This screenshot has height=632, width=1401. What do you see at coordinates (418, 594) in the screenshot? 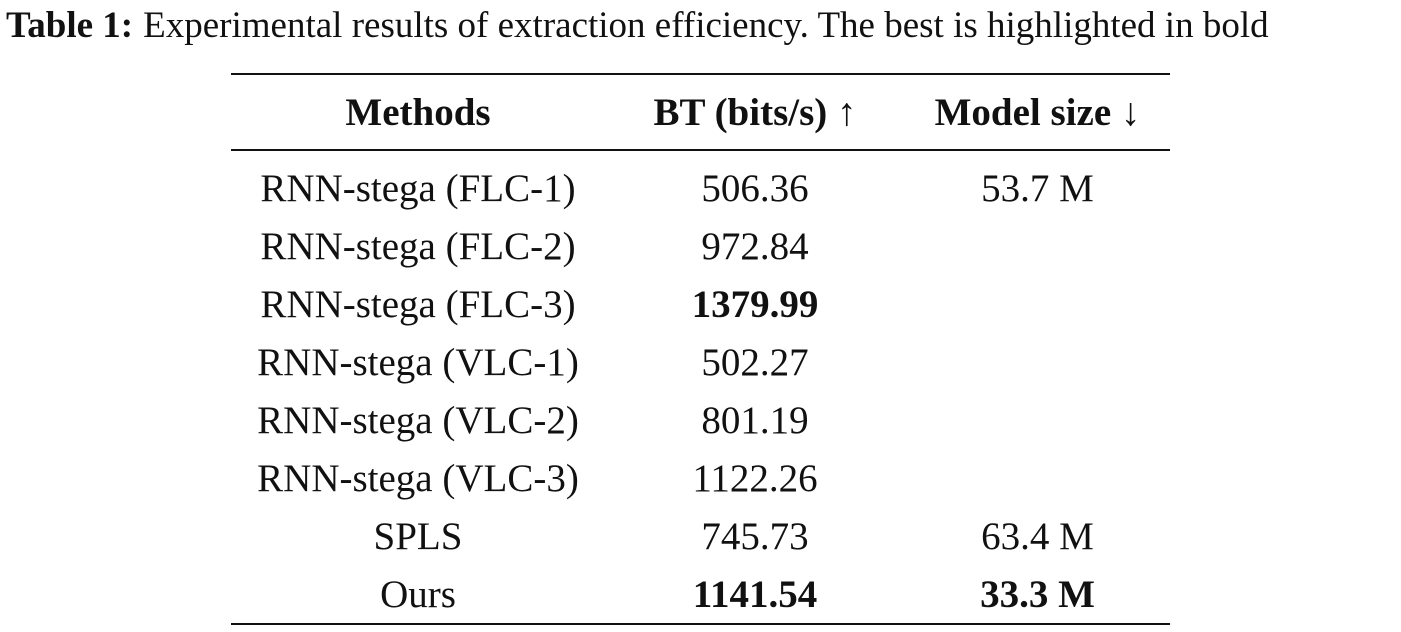
I see `cell-method: Ours` at bounding box center [418, 594].